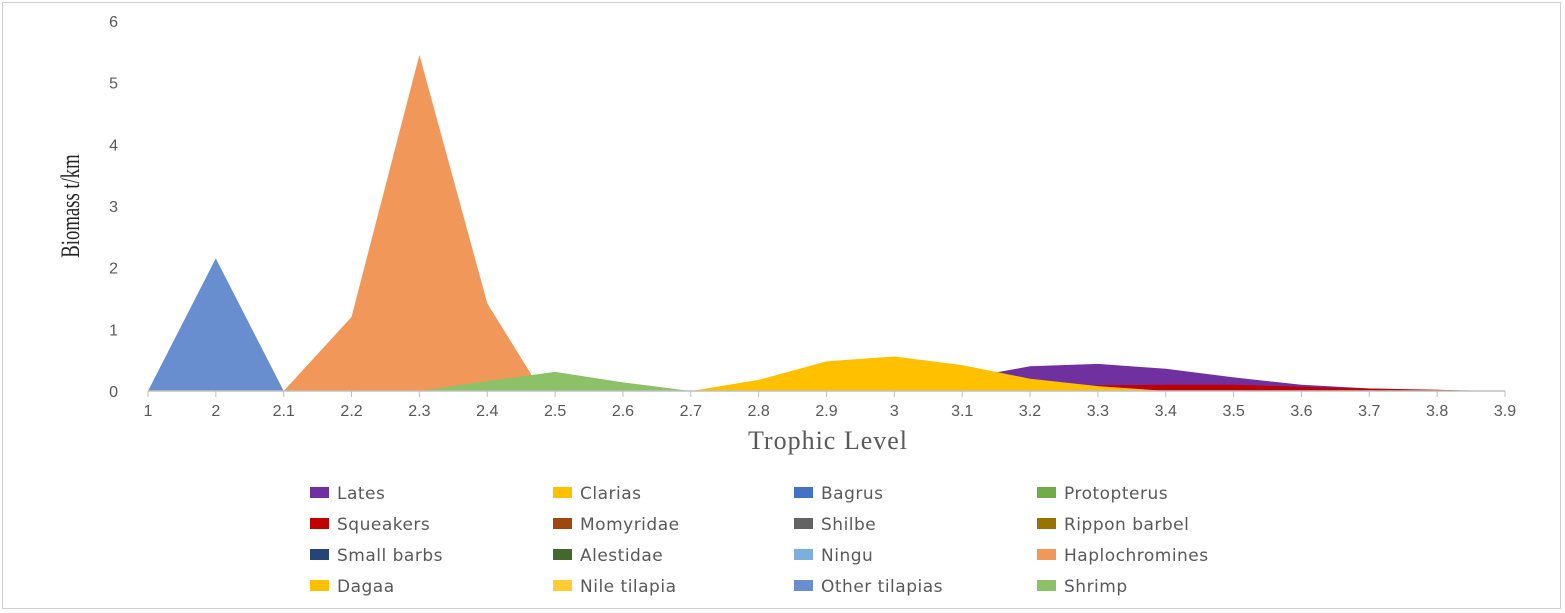  I want to click on y-axis-title: Biomass t/km, so click(70, 206).